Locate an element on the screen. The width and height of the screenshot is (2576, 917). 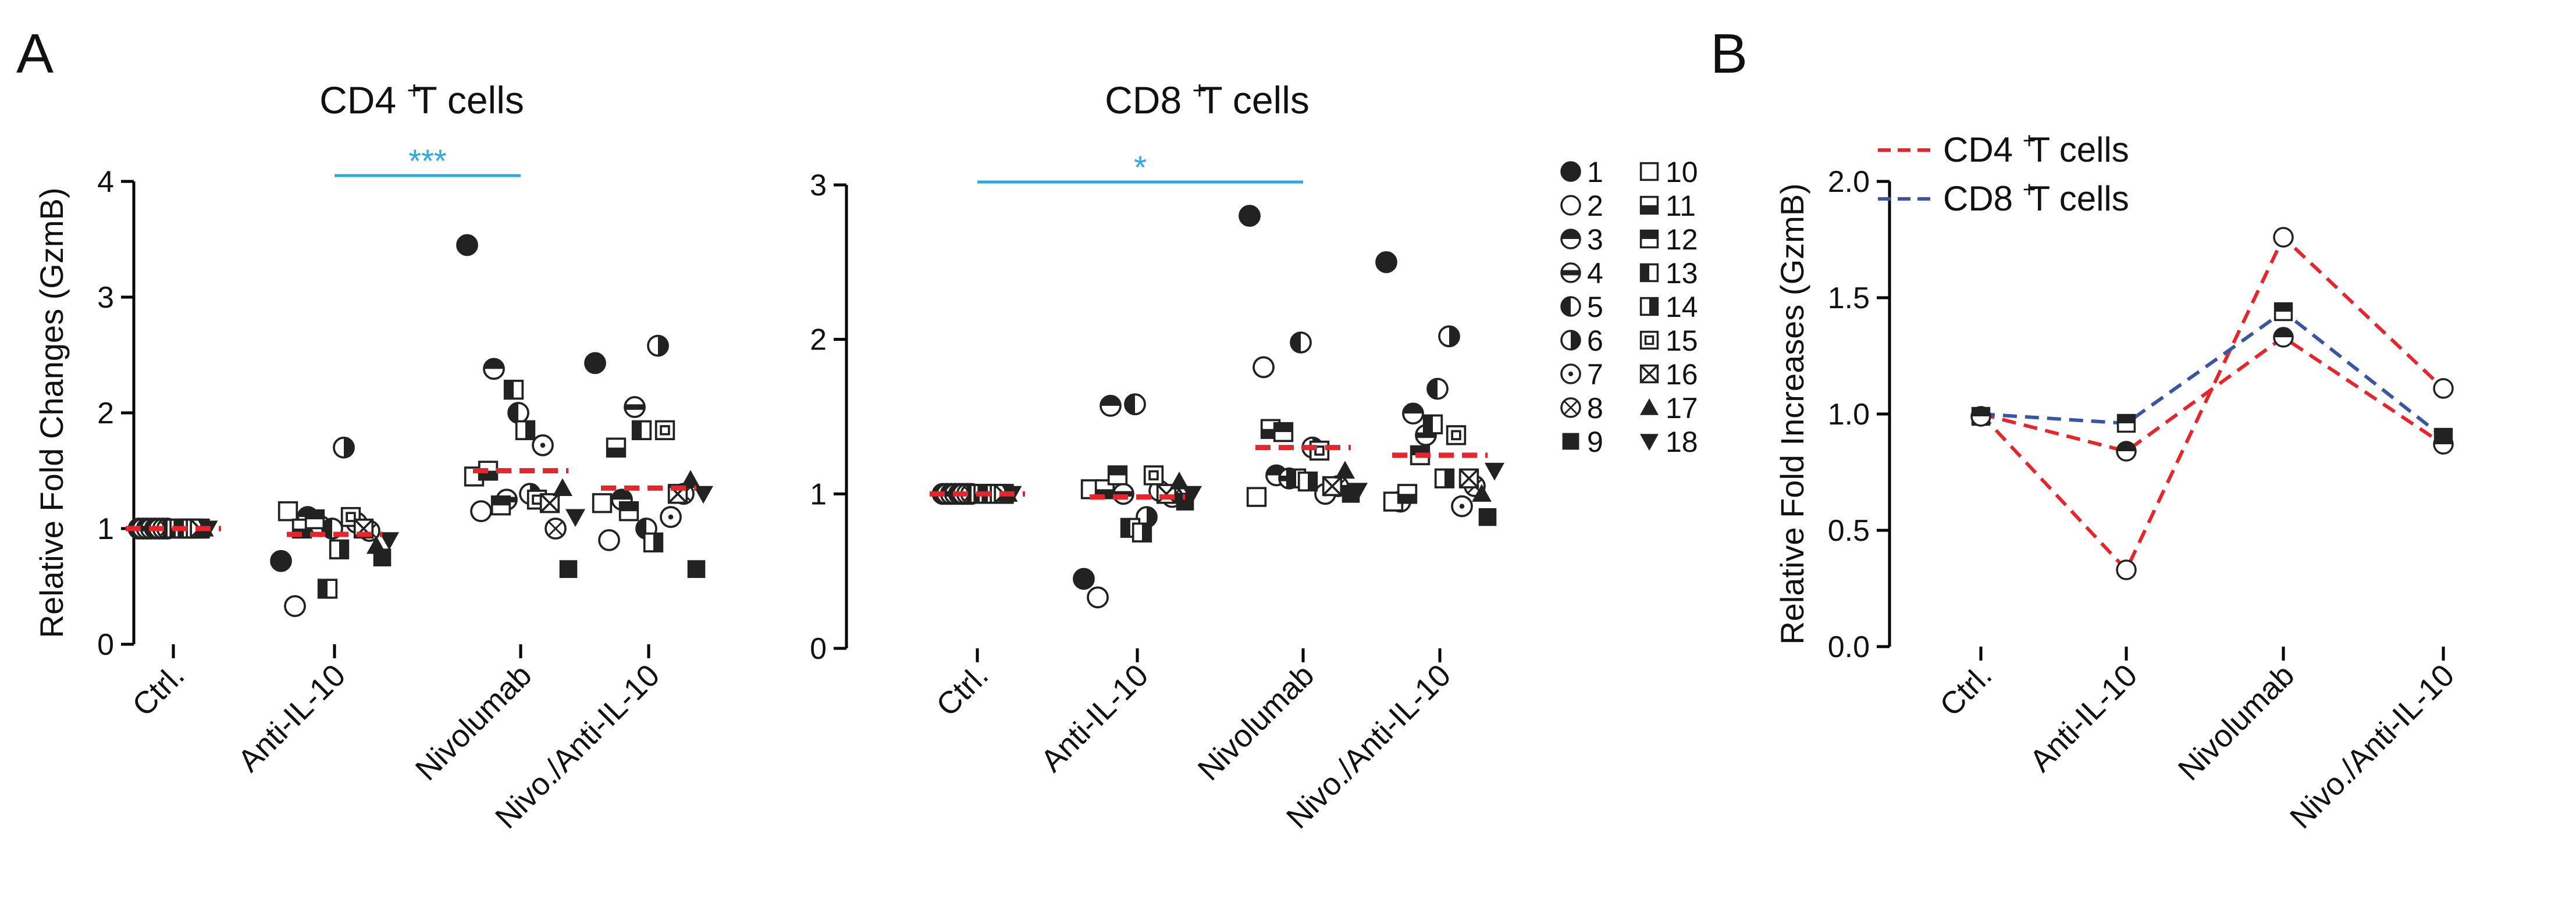
legend-label: 10 is located at coordinates (1682, 172).